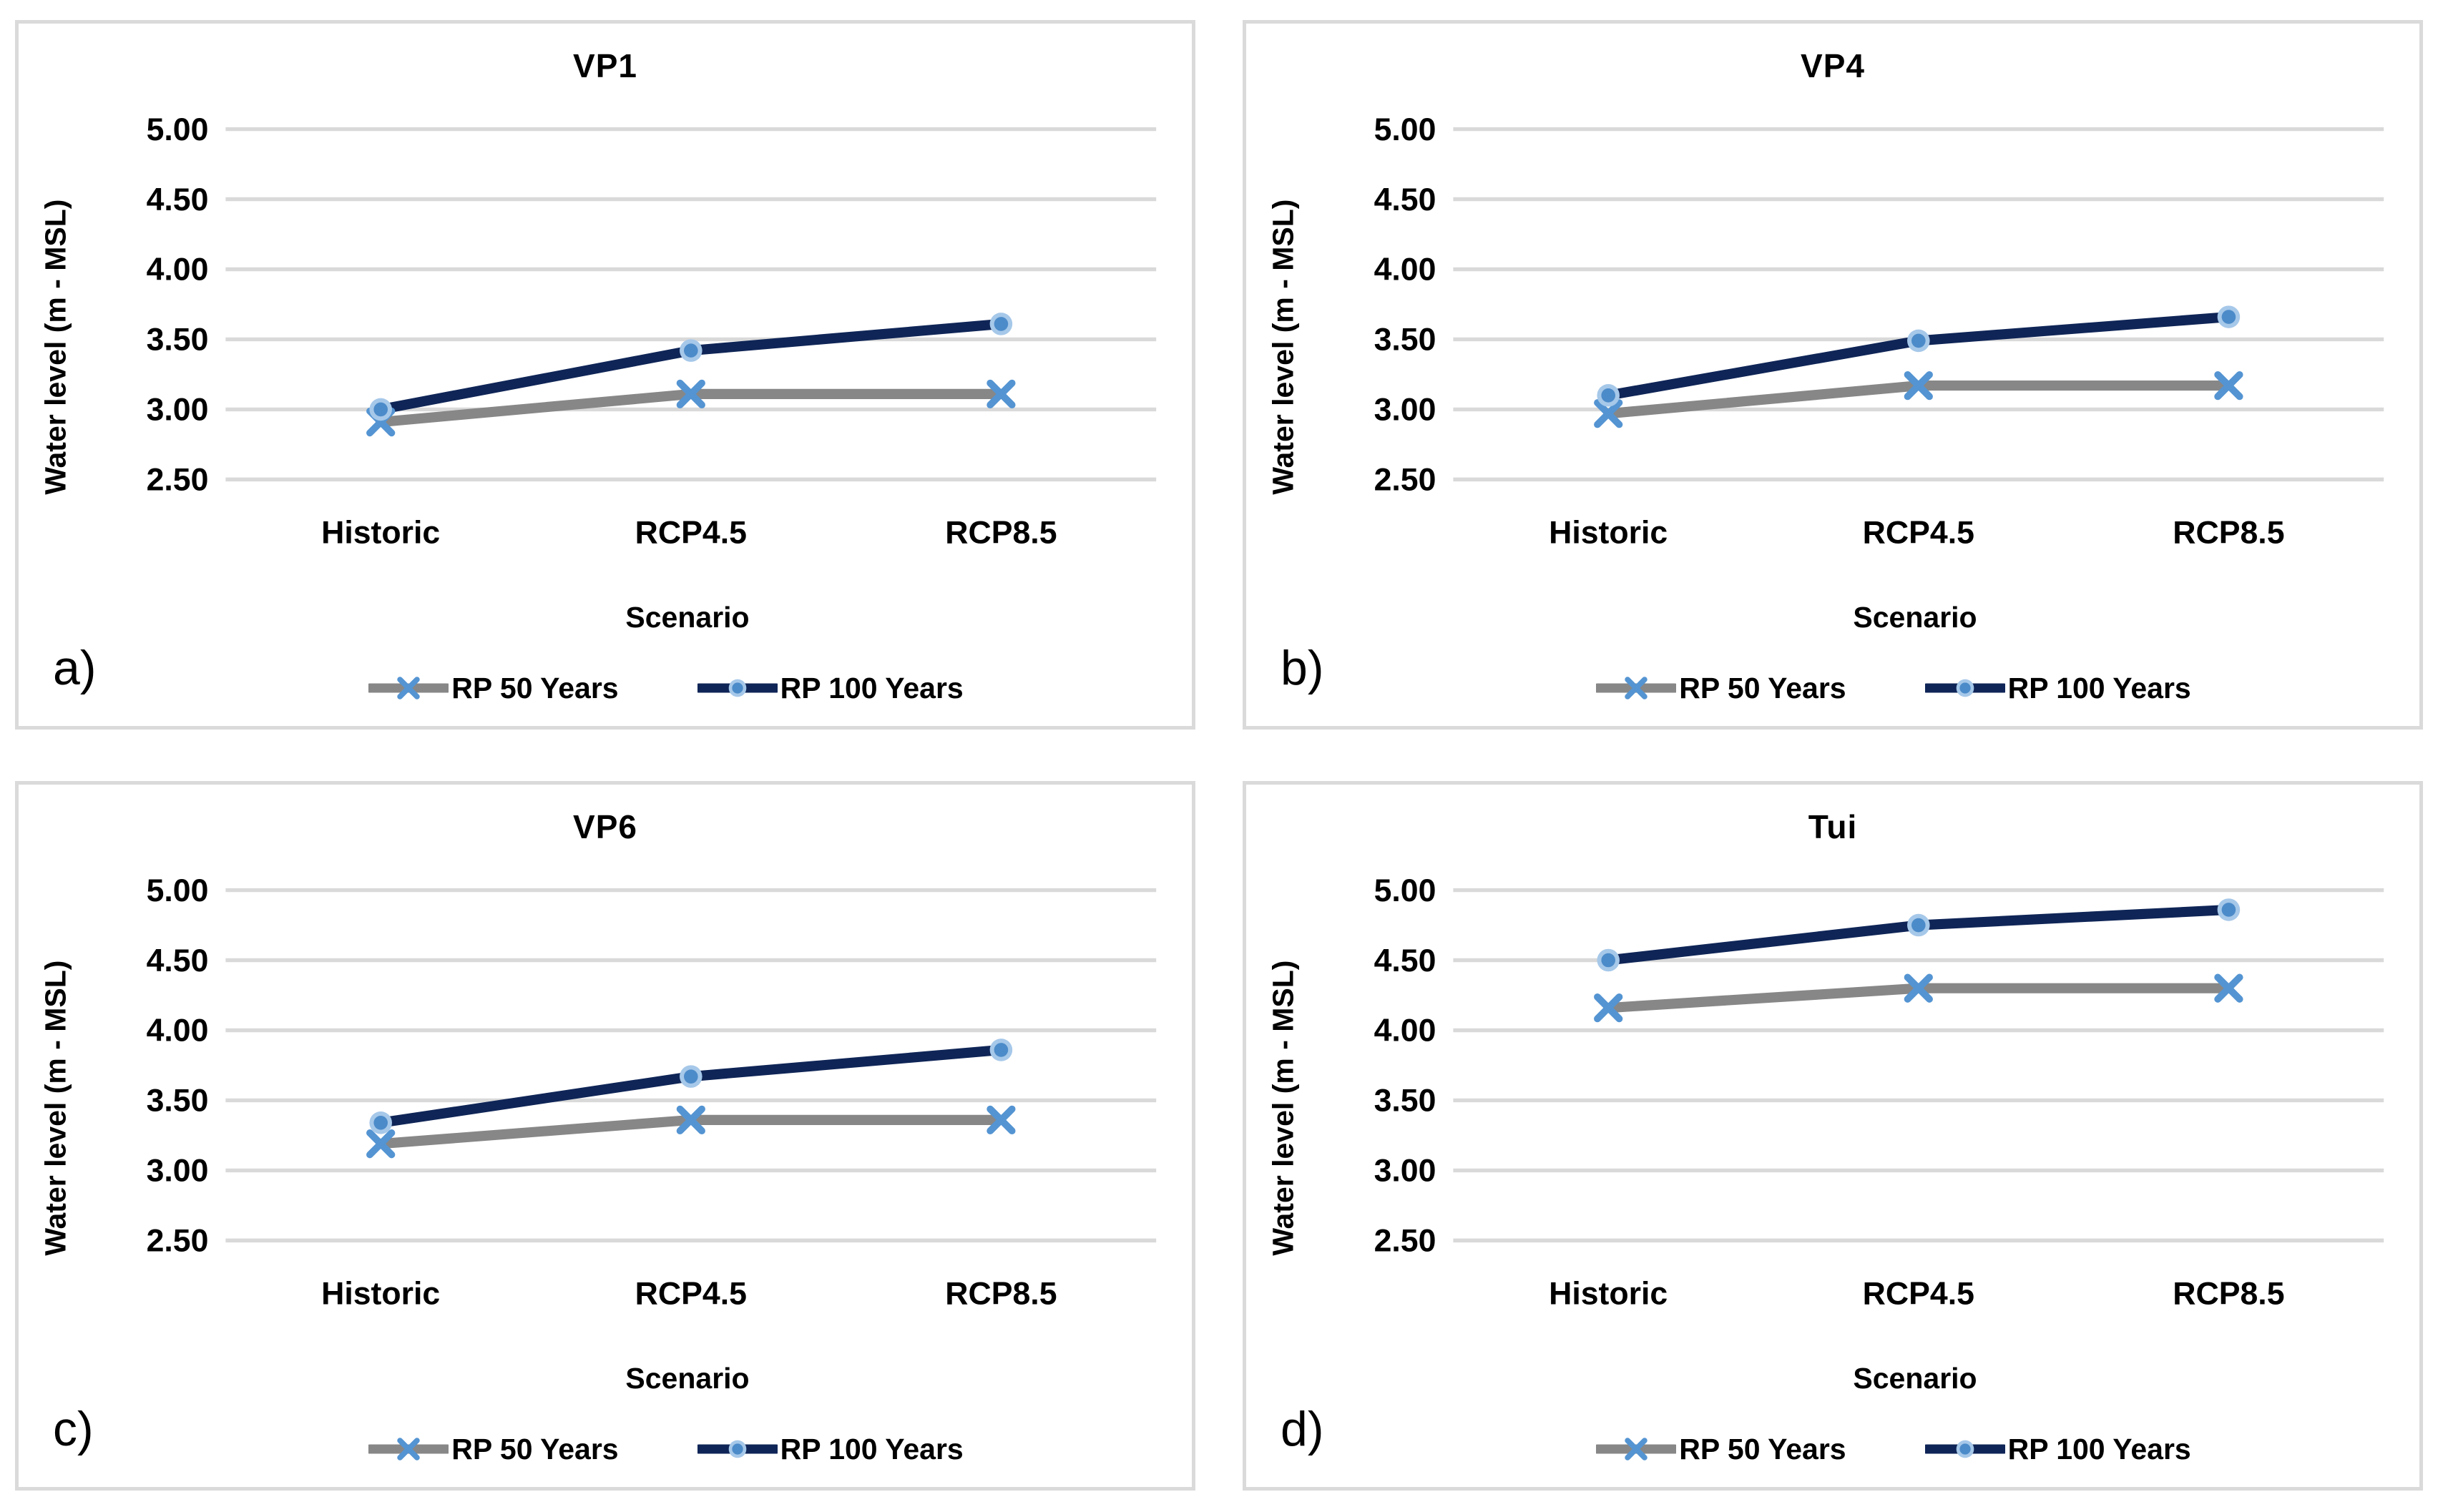  I want to click on chart-title: Tui, so click(1833, 826).